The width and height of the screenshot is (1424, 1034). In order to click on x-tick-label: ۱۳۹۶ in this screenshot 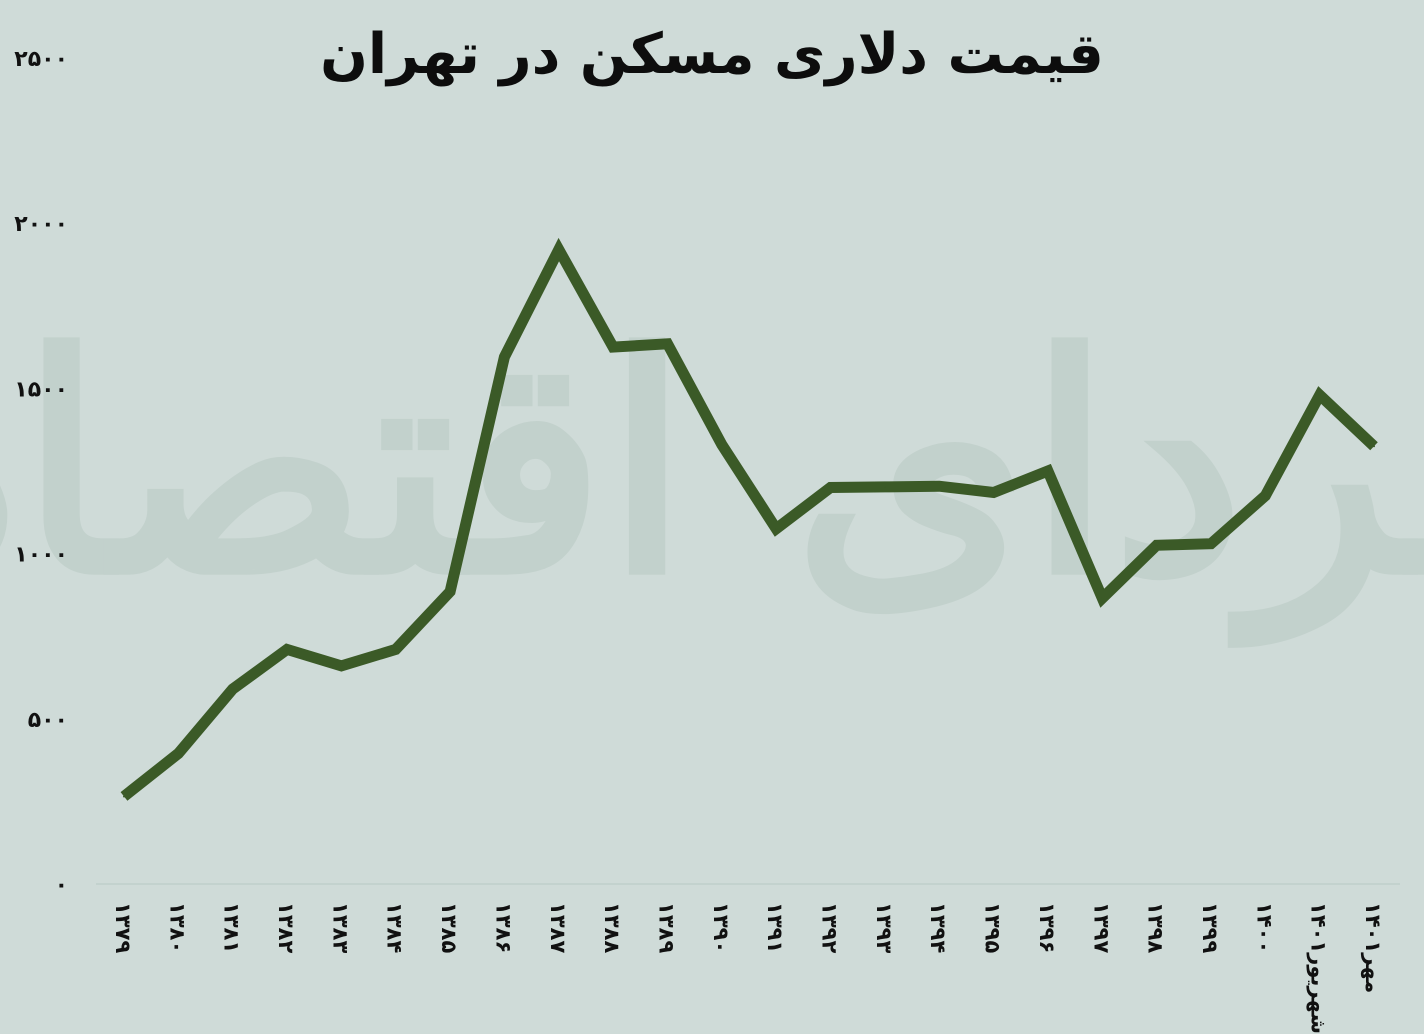, I will do `click(1047, 927)`.